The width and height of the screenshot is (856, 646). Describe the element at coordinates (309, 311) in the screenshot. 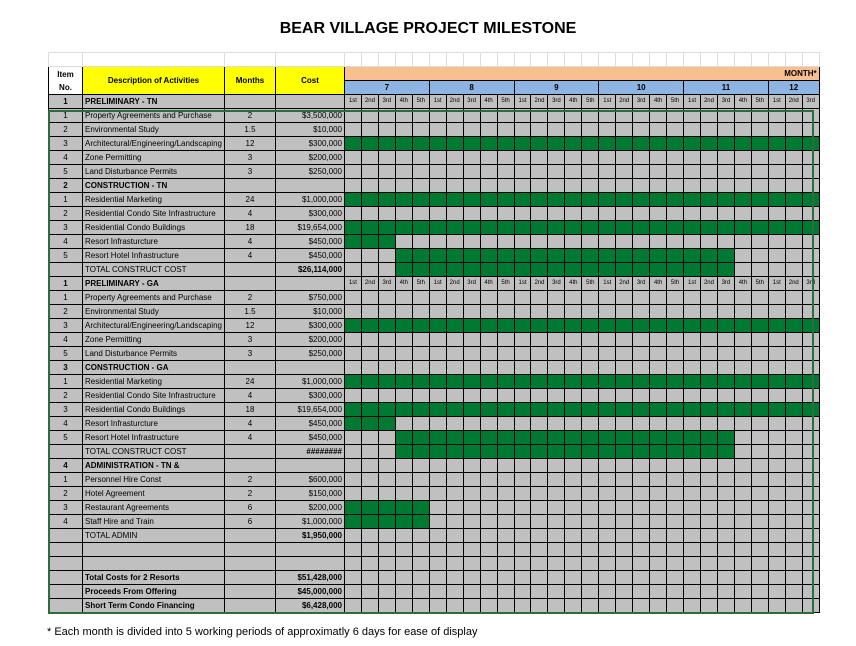

I see `cost-value: $10,000` at that location.